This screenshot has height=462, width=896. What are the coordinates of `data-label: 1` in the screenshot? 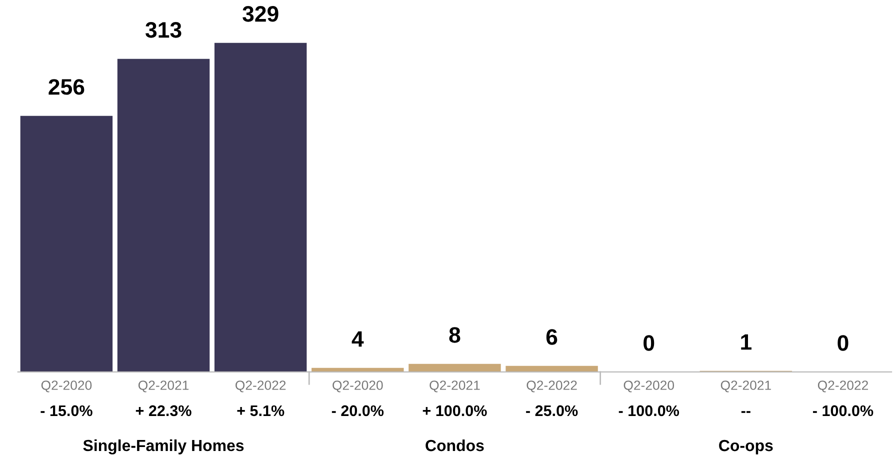 It's located at (746, 342).